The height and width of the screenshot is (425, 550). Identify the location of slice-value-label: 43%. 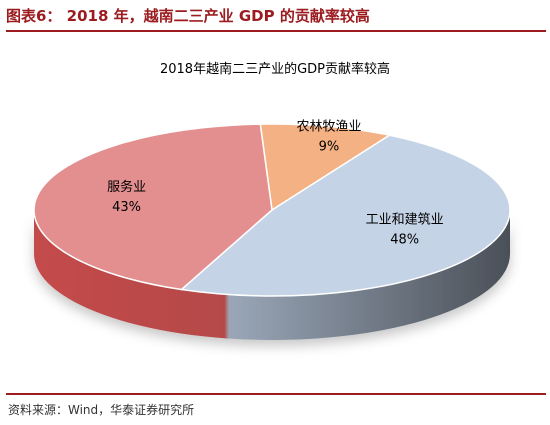
(126, 207).